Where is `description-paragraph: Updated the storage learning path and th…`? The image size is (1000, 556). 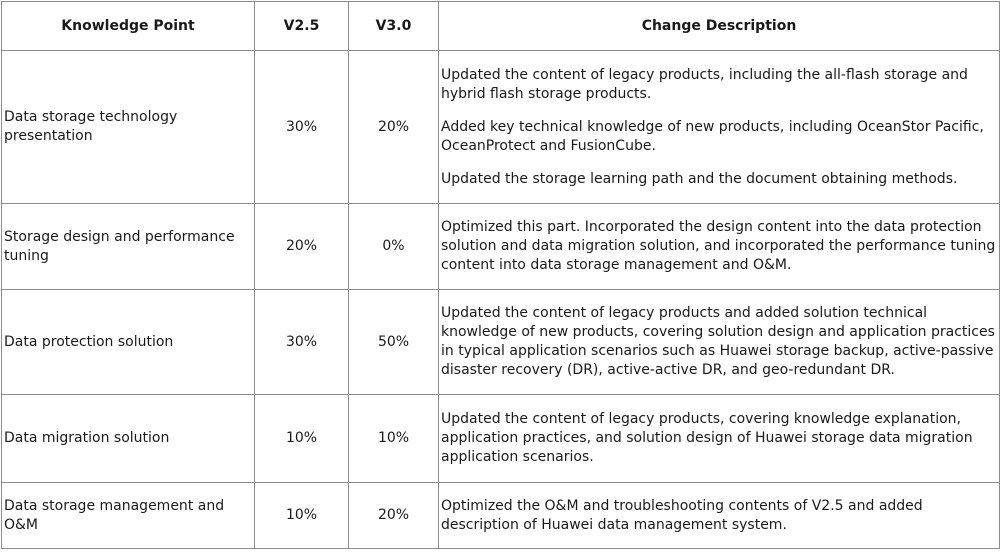
description-paragraph: Updated the storage learning path and th… is located at coordinates (699, 178).